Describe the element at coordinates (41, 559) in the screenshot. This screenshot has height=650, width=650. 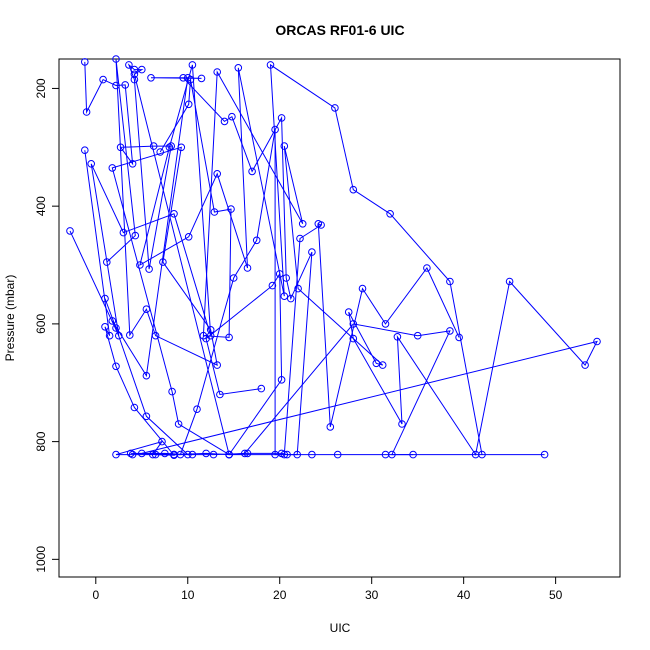
I see `y-tick-label: 1000` at that location.